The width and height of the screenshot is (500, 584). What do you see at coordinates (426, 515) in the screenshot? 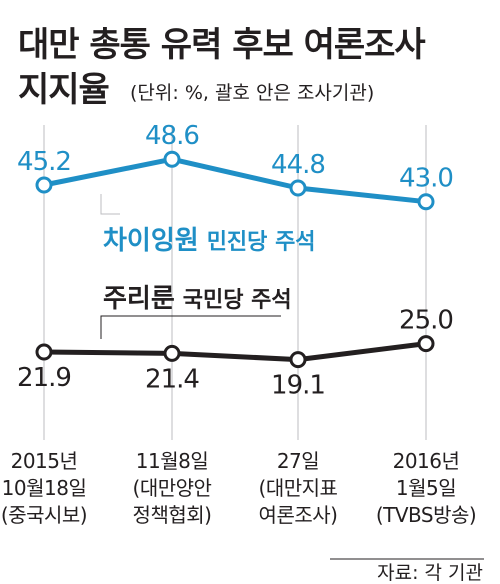
I see `x-tick-label-3-2: (TVBS방송)` at bounding box center [426, 515].